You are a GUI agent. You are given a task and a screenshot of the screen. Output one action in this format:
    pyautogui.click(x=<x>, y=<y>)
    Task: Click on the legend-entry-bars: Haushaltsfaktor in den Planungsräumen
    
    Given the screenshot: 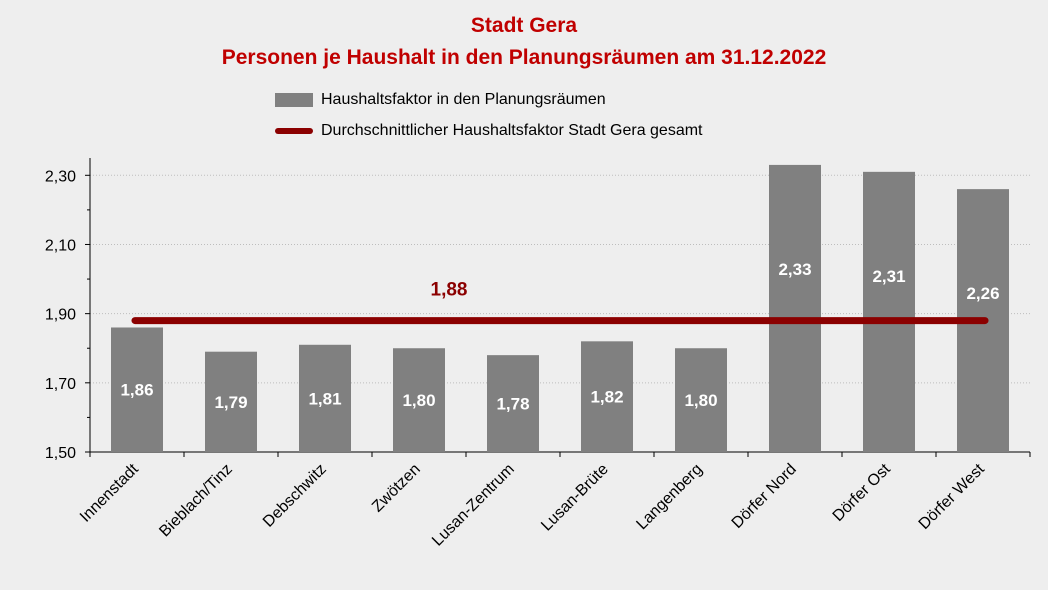 What is the action you would take?
    pyautogui.click(x=440, y=100)
    